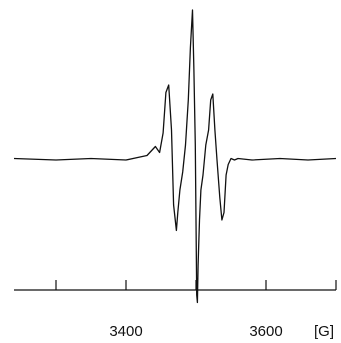  I want to click on tick-labels: 3400 3600, so click(195, 331).